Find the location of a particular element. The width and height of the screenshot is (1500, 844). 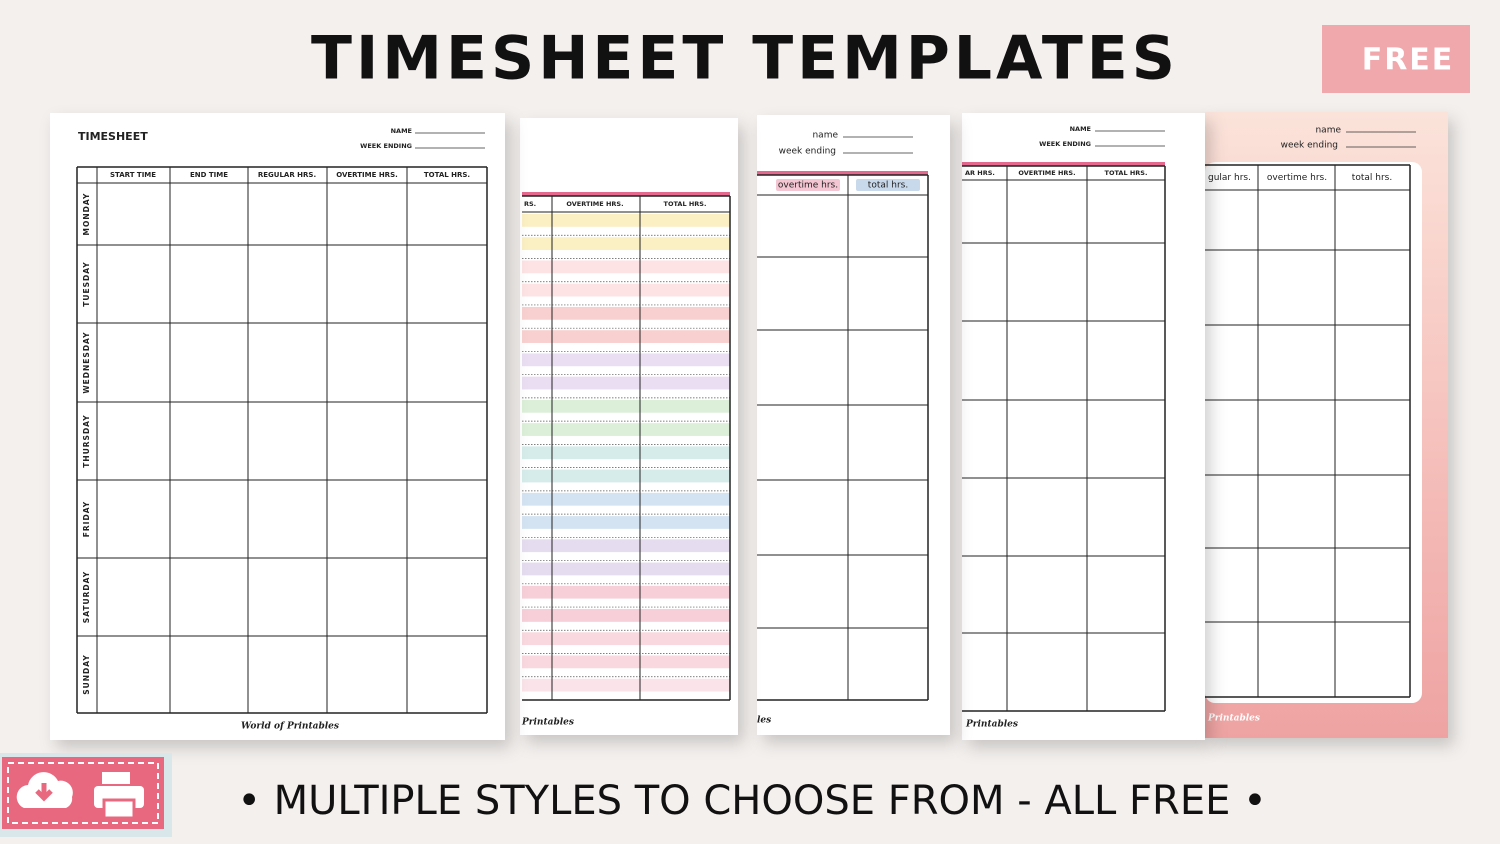

day-label: MONDAY is located at coordinates (86, 214).